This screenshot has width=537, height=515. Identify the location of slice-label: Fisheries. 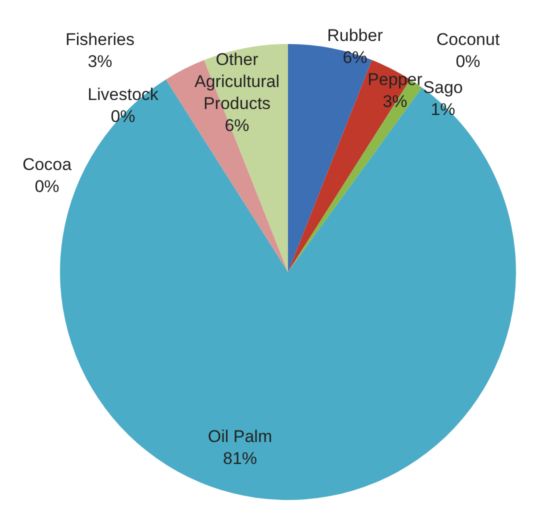
(100, 39).